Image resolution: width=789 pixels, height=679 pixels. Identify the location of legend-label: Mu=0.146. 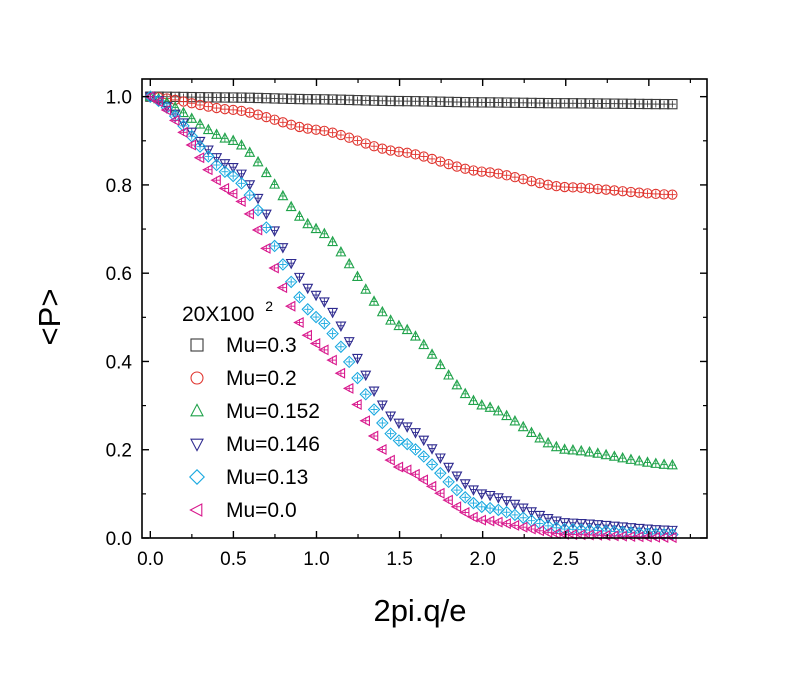
(273, 444).